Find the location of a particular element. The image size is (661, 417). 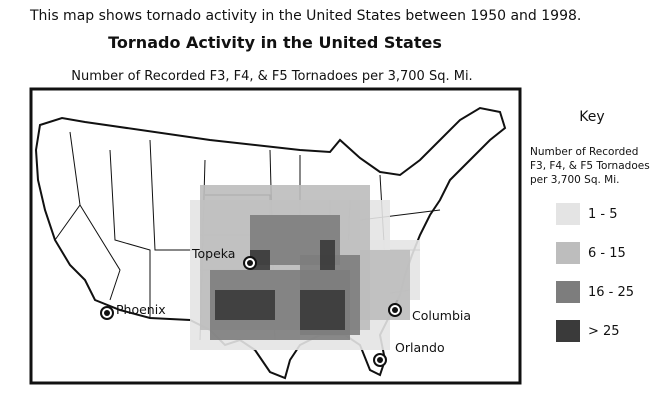

key-items: 1 - 5 6 - 15 16 - 25 > 25 is located at coordinates (595, 272).